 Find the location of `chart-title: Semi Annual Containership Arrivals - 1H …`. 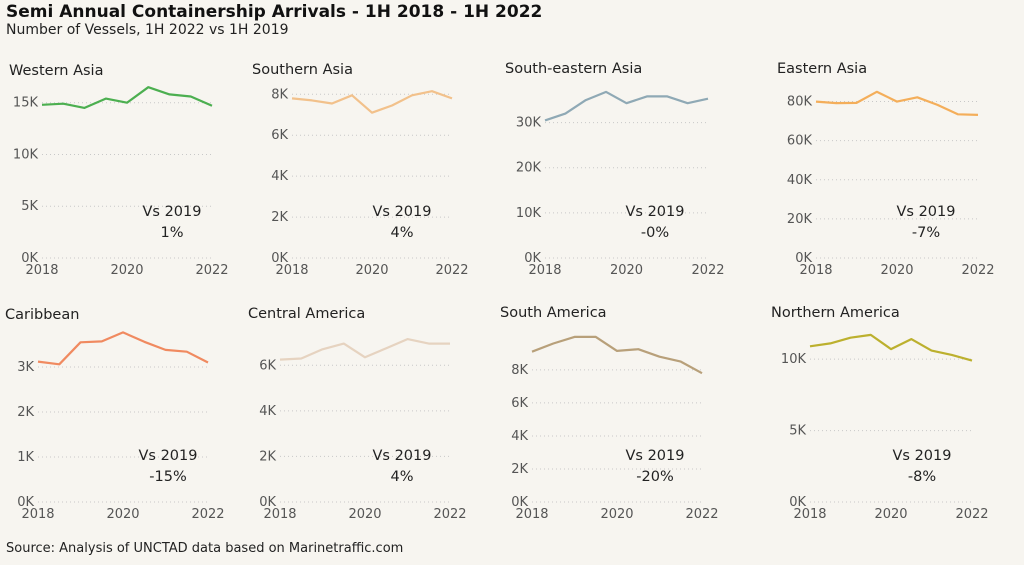

chart-title: Semi Annual Containership Arrivals - 1H … is located at coordinates (274, 12).